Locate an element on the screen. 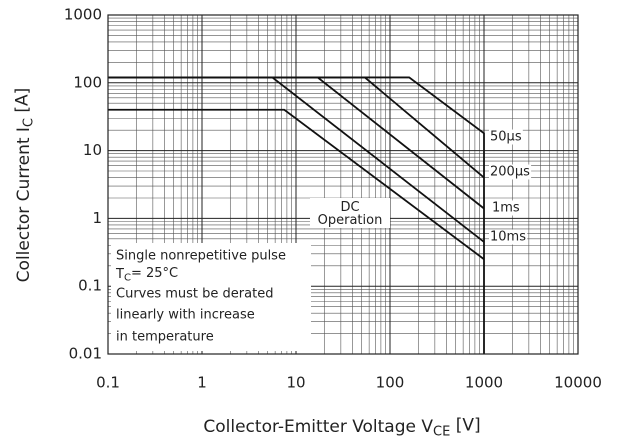 Image resolution: width=635 pixels, height=446 pixels. y-tick-label: 1 is located at coordinates (97, 218).